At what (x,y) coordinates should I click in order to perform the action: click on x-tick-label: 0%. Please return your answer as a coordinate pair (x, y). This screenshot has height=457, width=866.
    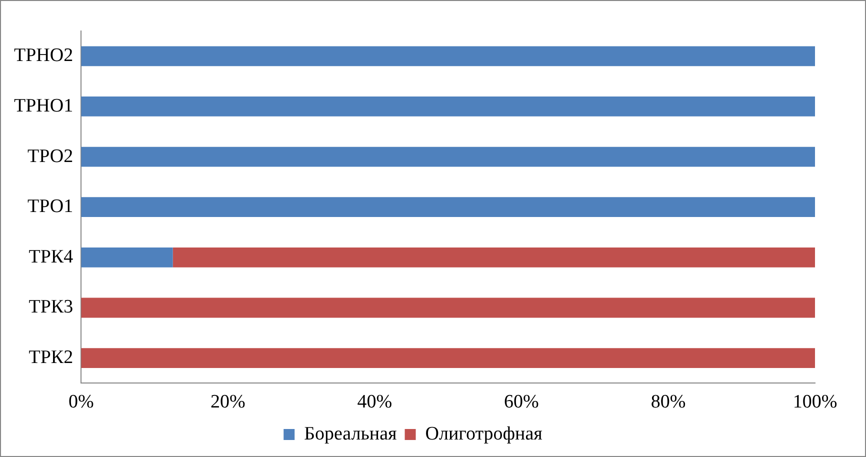
    Looking at the image, I should click on (81, 402).